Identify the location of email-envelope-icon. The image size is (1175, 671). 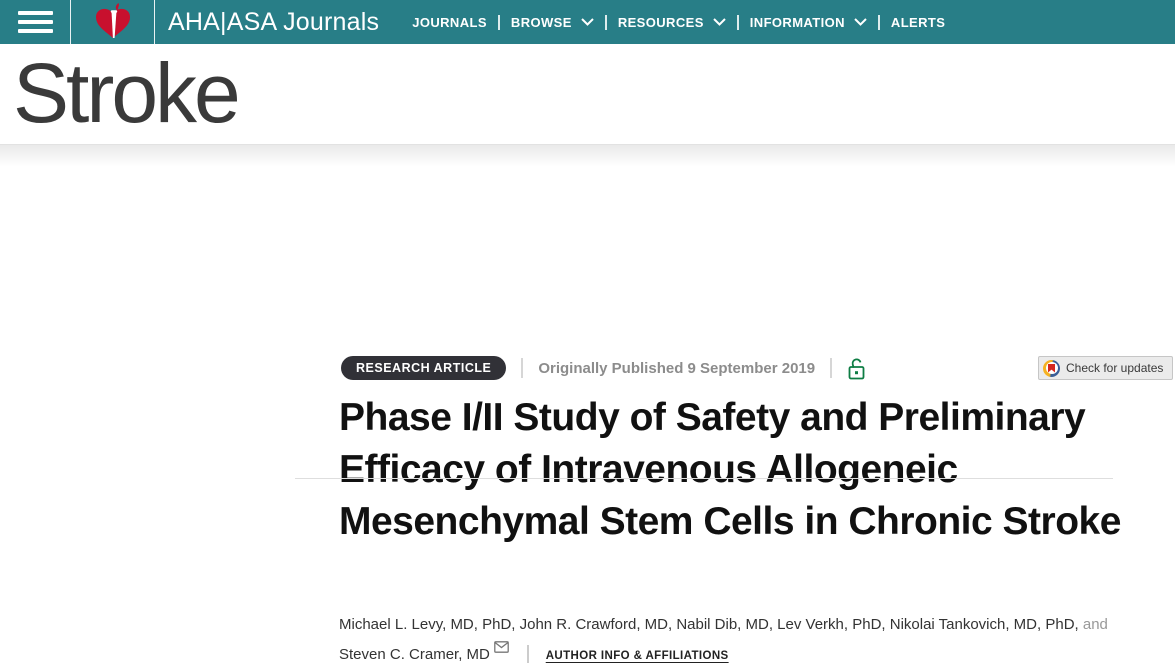
(501, 647).